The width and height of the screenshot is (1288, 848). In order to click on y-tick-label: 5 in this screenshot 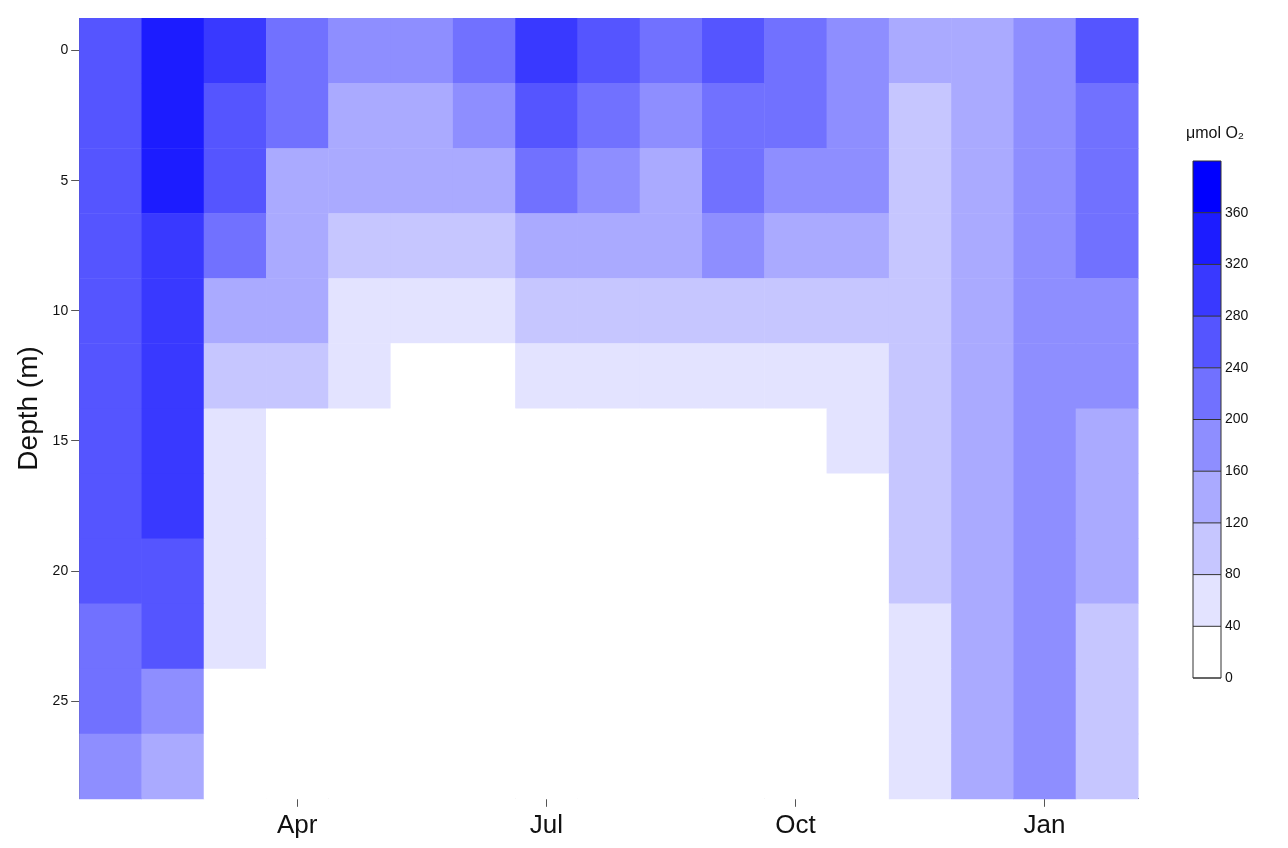, I will do `click(64, 179)`.